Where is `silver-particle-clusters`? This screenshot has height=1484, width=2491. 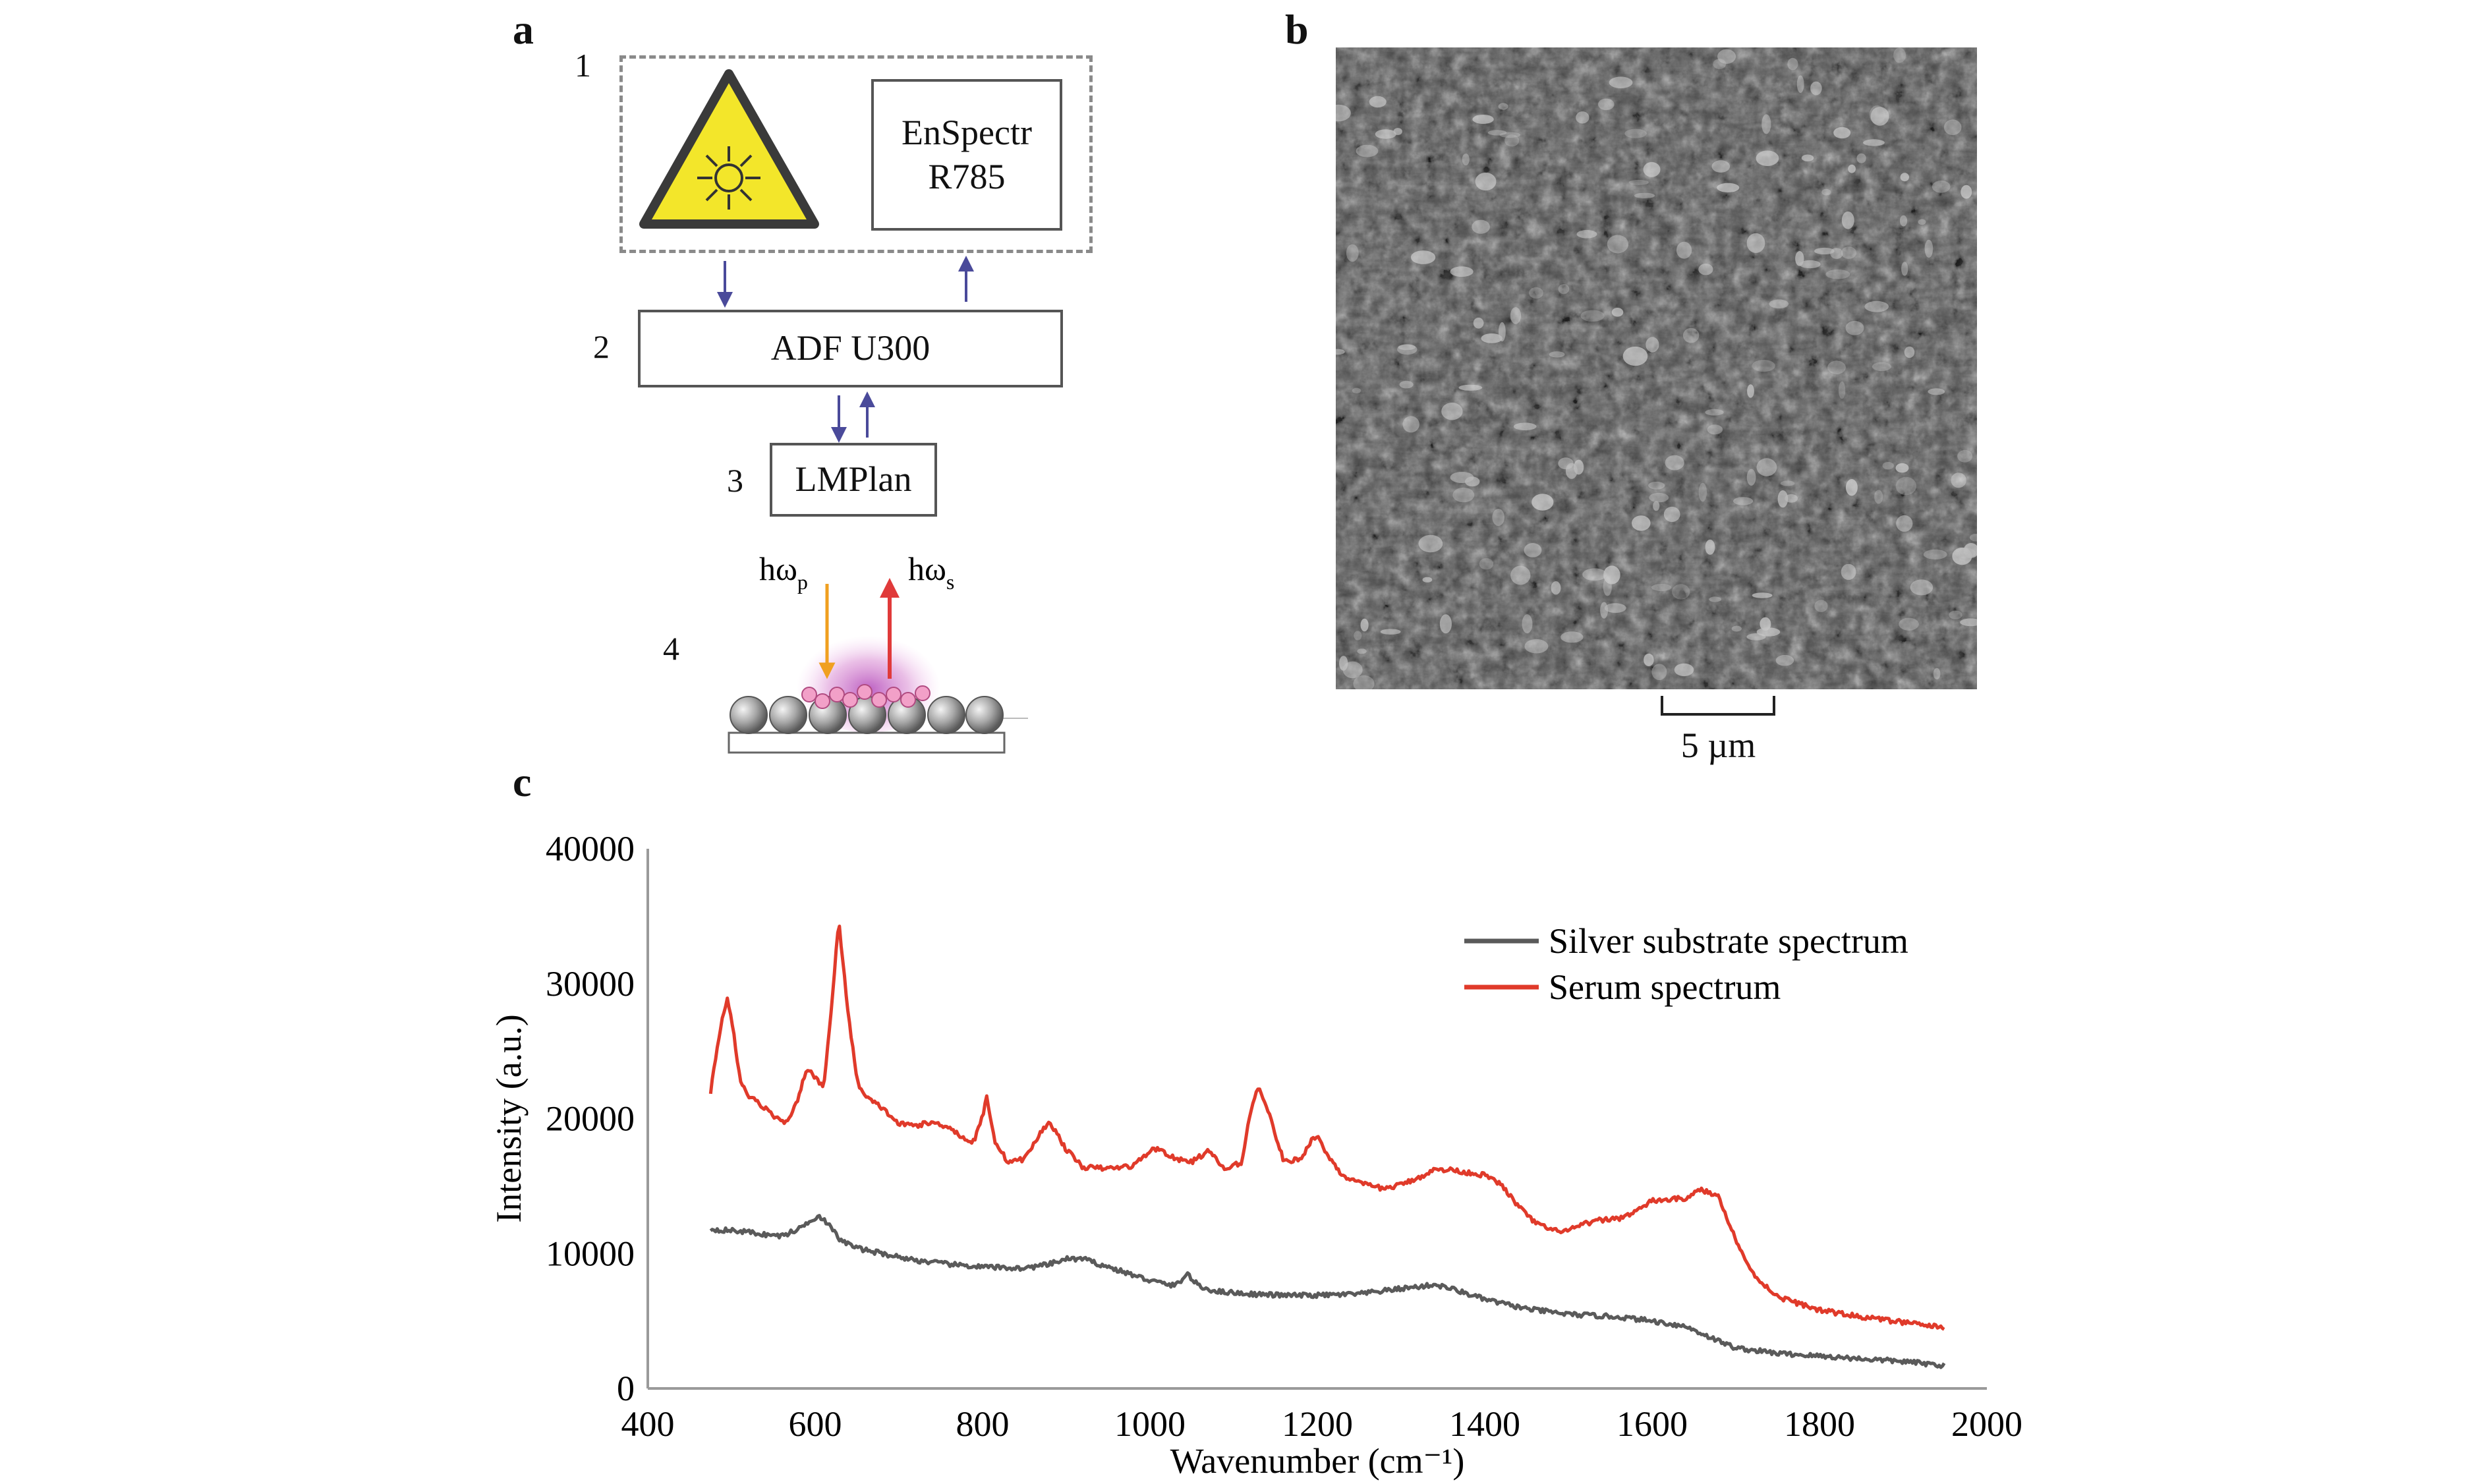 silver-particle-clusters is located at coordinates (1656, 368).